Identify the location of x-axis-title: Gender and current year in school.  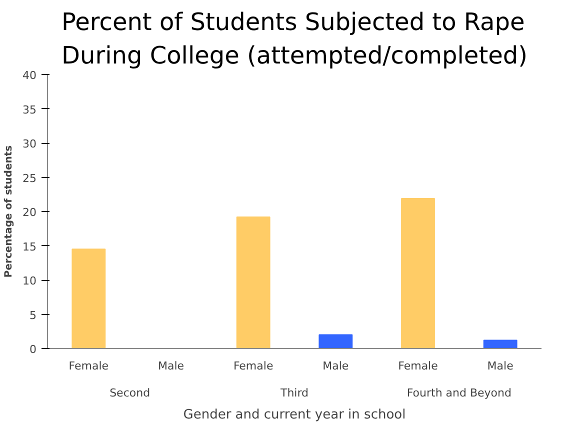
(294, 415).